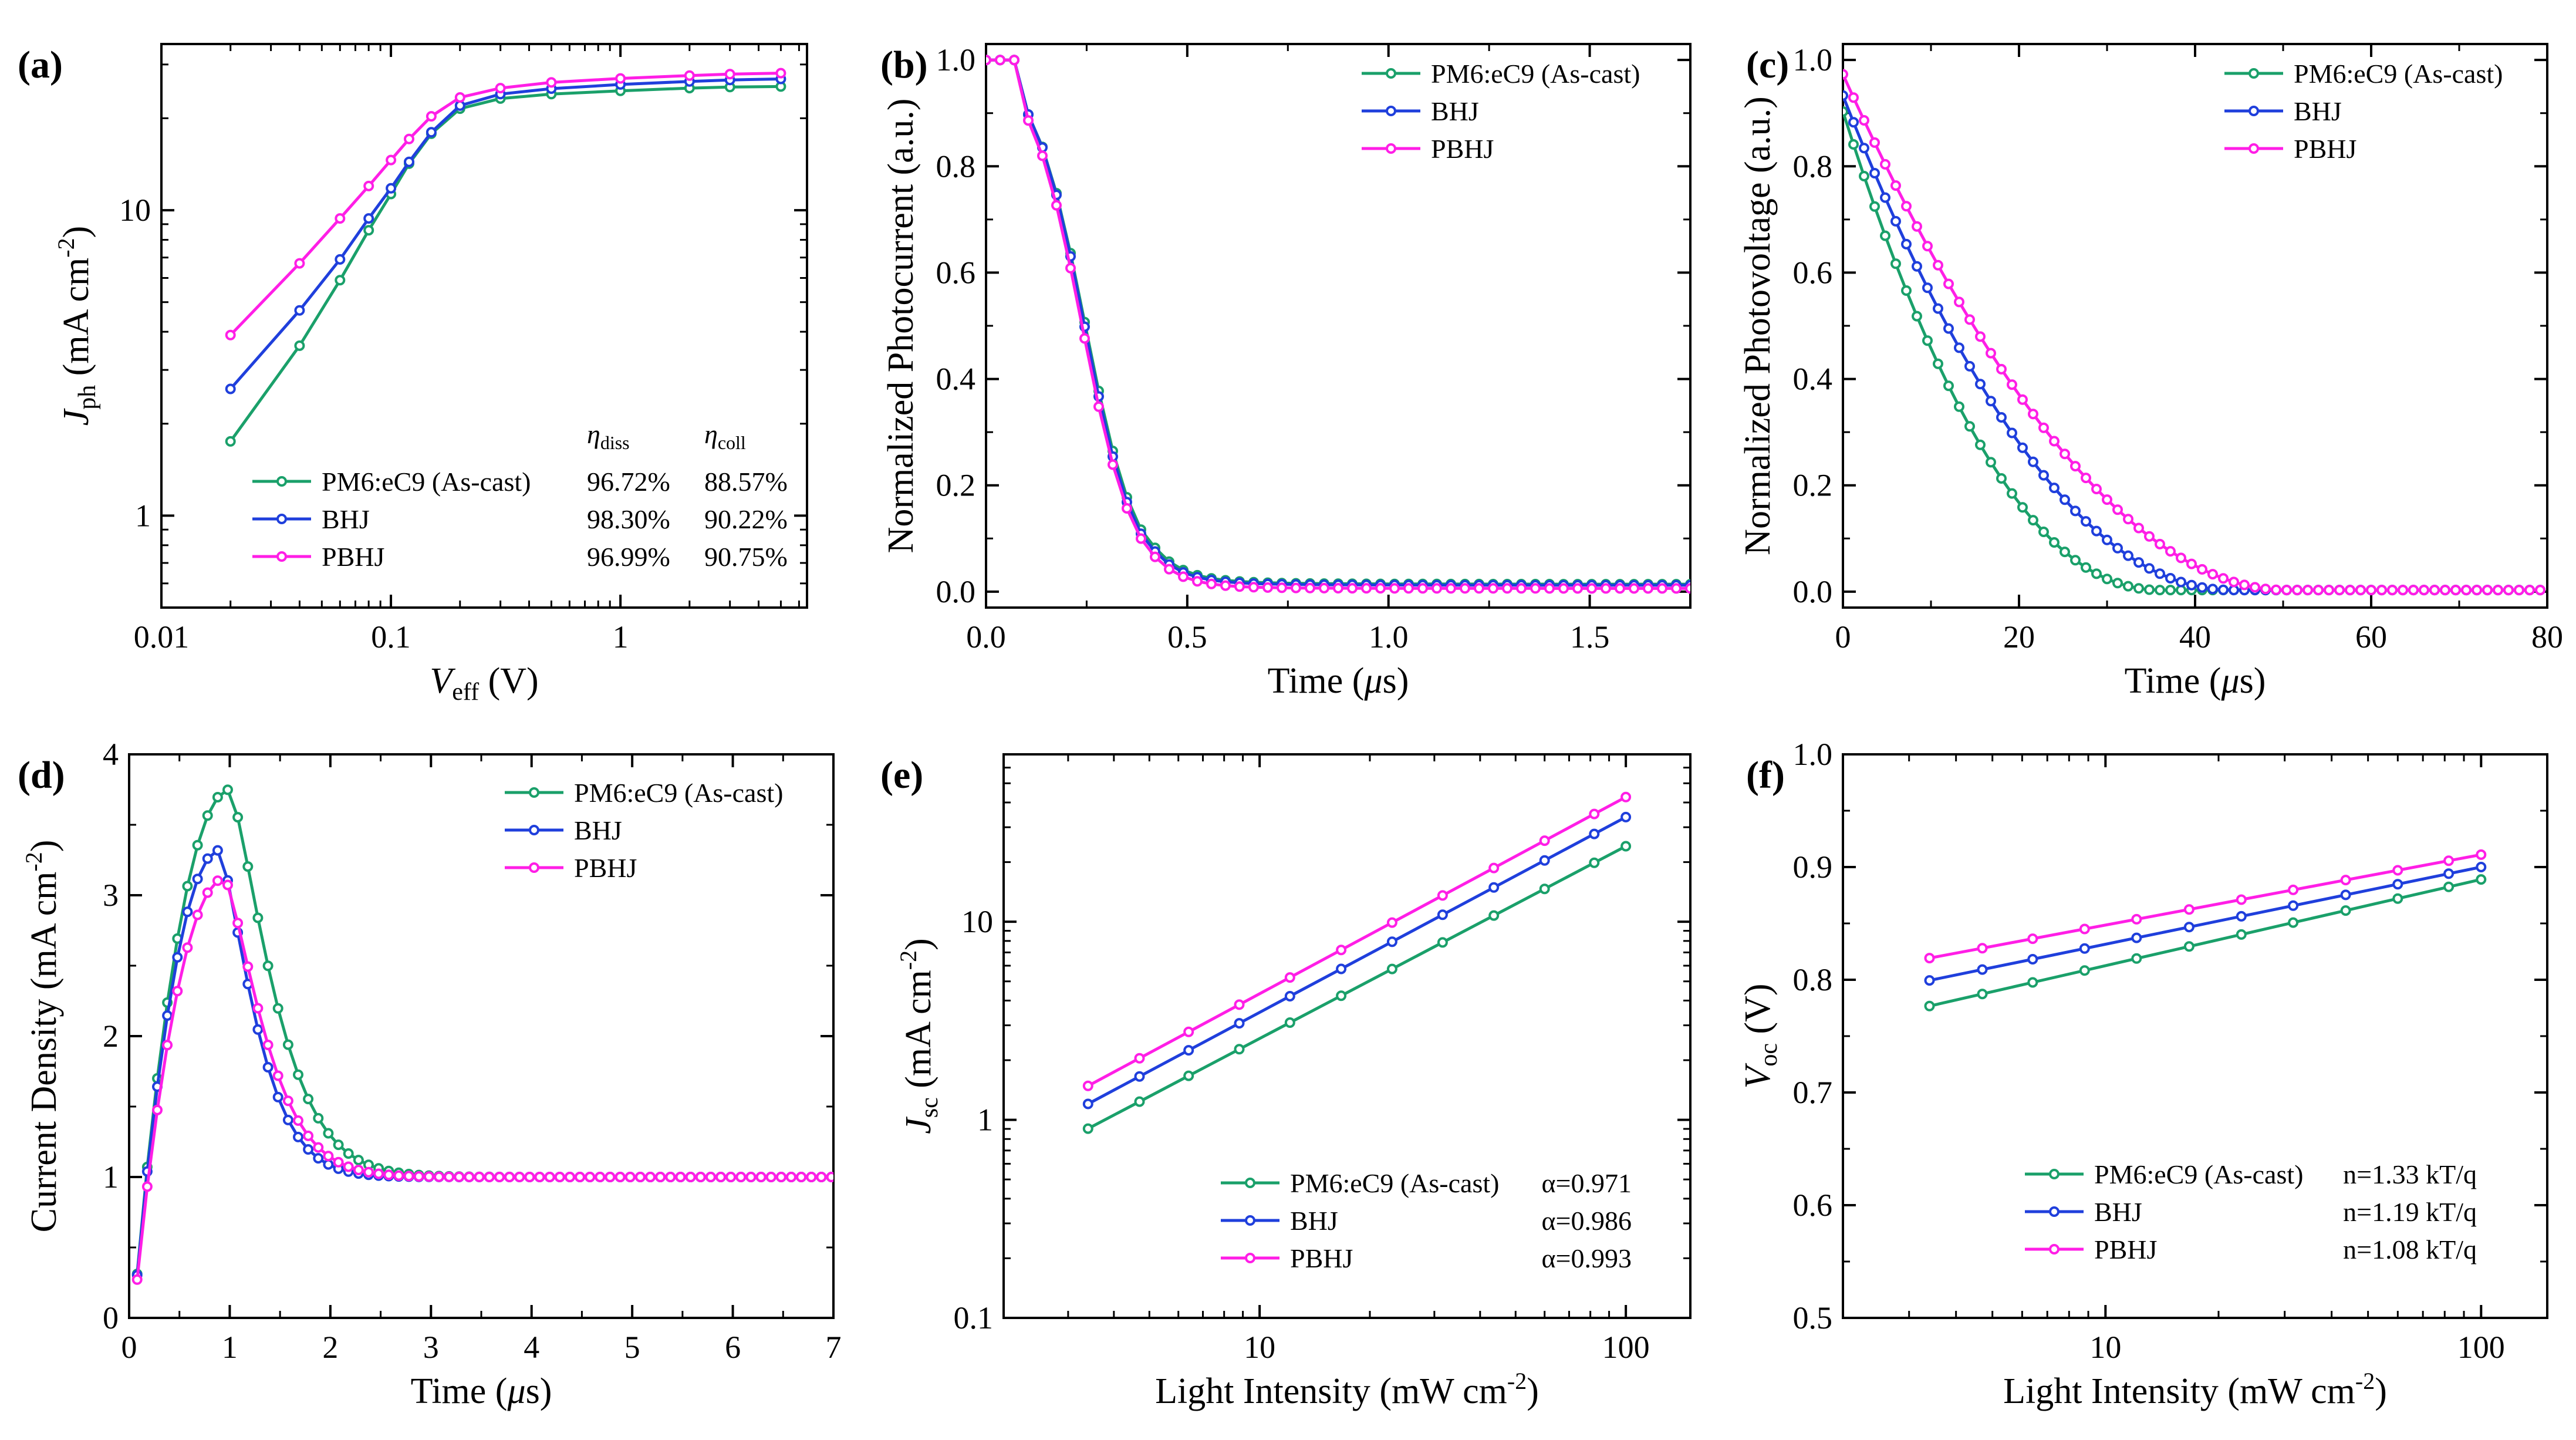 This screenshot has height=1440, width=2576. I want to click on y-tick-label: 0.5, so click(1813, 1318).